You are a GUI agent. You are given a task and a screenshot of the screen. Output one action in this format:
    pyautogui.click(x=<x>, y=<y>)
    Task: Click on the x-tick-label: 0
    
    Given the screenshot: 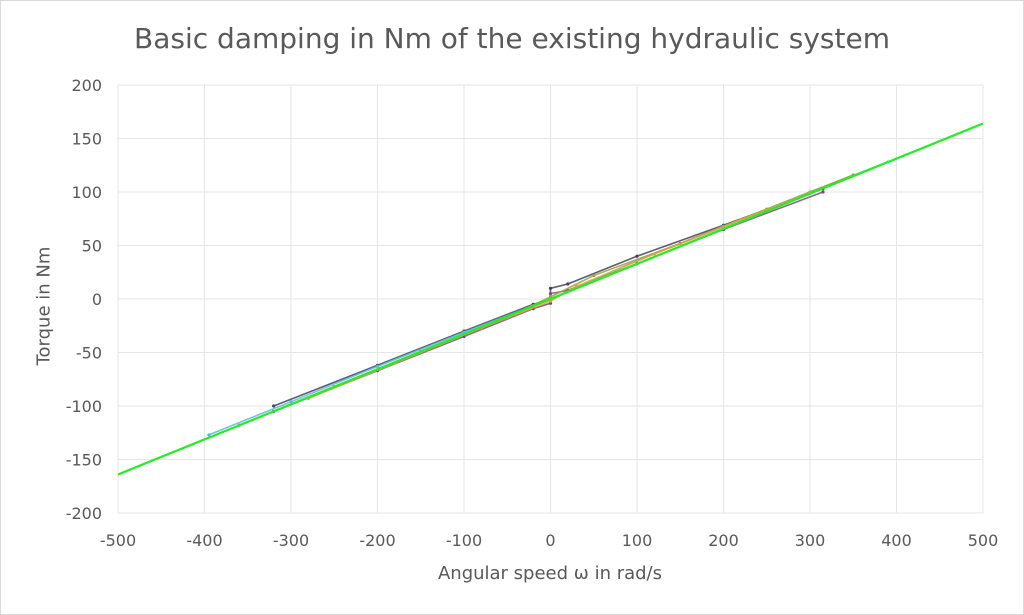 What is the action you would take?
    pyautogui.click(x=550, y=540)
    